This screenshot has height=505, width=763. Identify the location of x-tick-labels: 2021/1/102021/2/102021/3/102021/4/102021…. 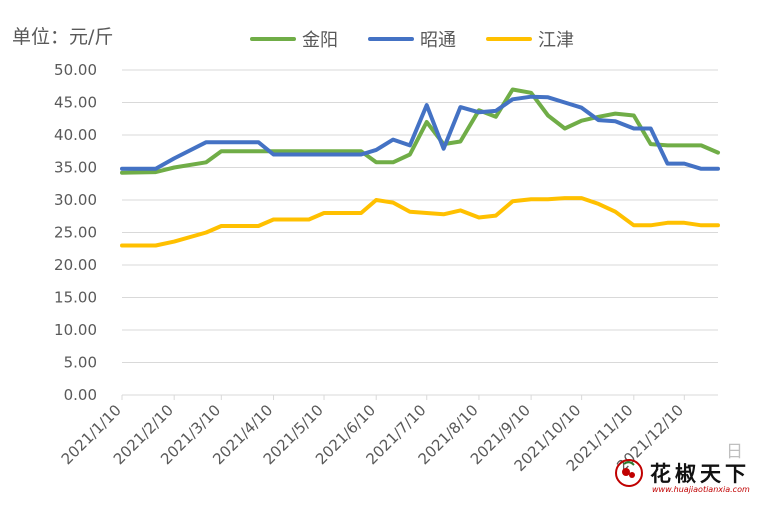
(372, 438).